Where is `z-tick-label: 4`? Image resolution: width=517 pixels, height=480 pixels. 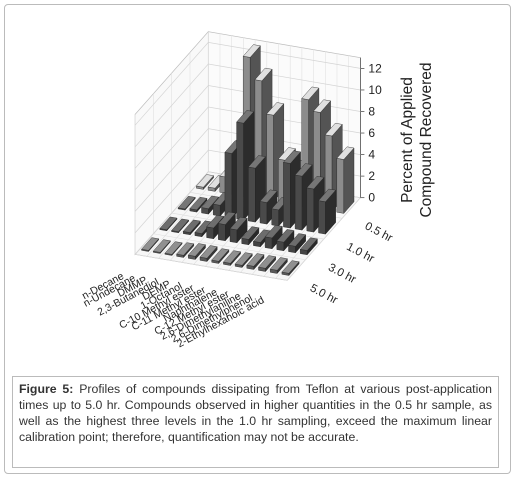 z-tick-label: 4 is located at coordinates (371, 155).